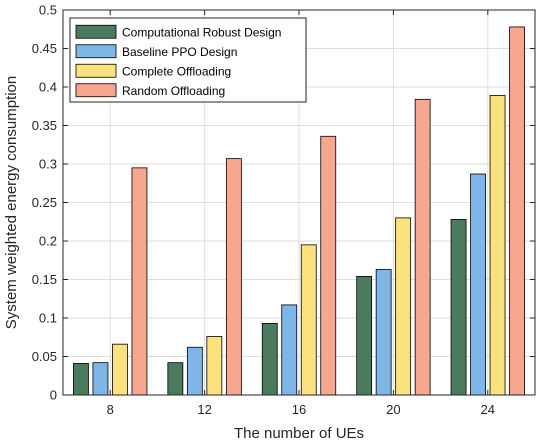 The height and width of the screenshot is (443, 550). Describe the element at coordinates (204, 409) in the screenshot. I see `x-tick-label: 12` at that location.